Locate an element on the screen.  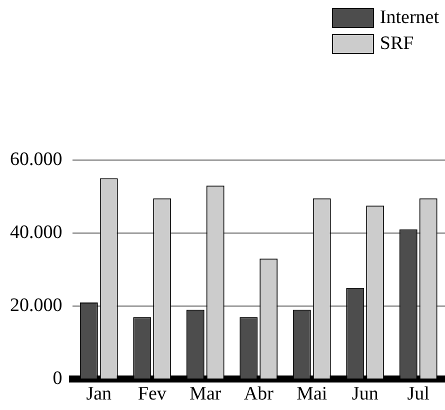
x-tick-label: Jul is located at coordinates (418, 394).